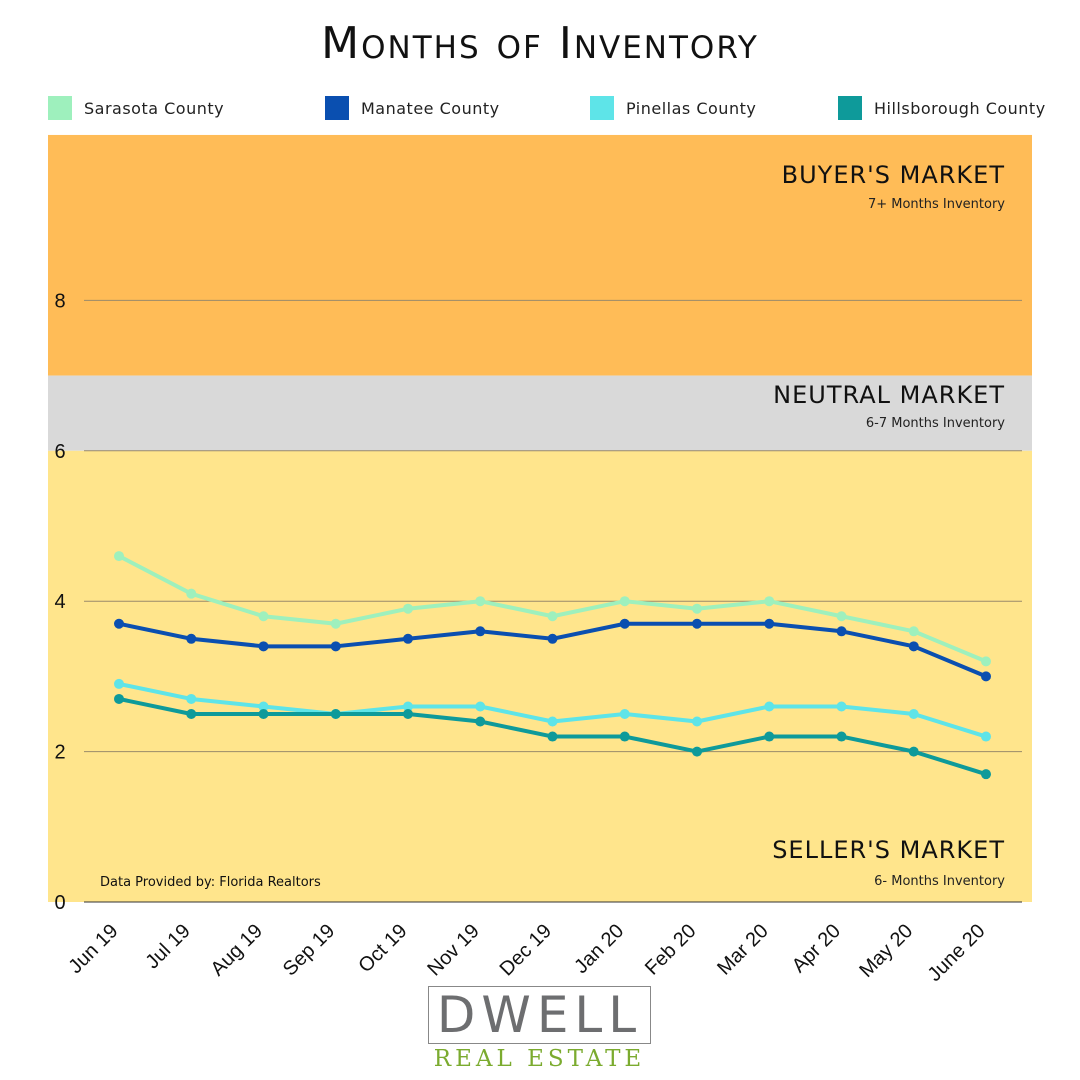 The image size is (1080, 1080). What do you see at coordinates (957, 953) in the screenshot?
I see `x-tick-label-12: June 20` at bounding box center [957, 953].